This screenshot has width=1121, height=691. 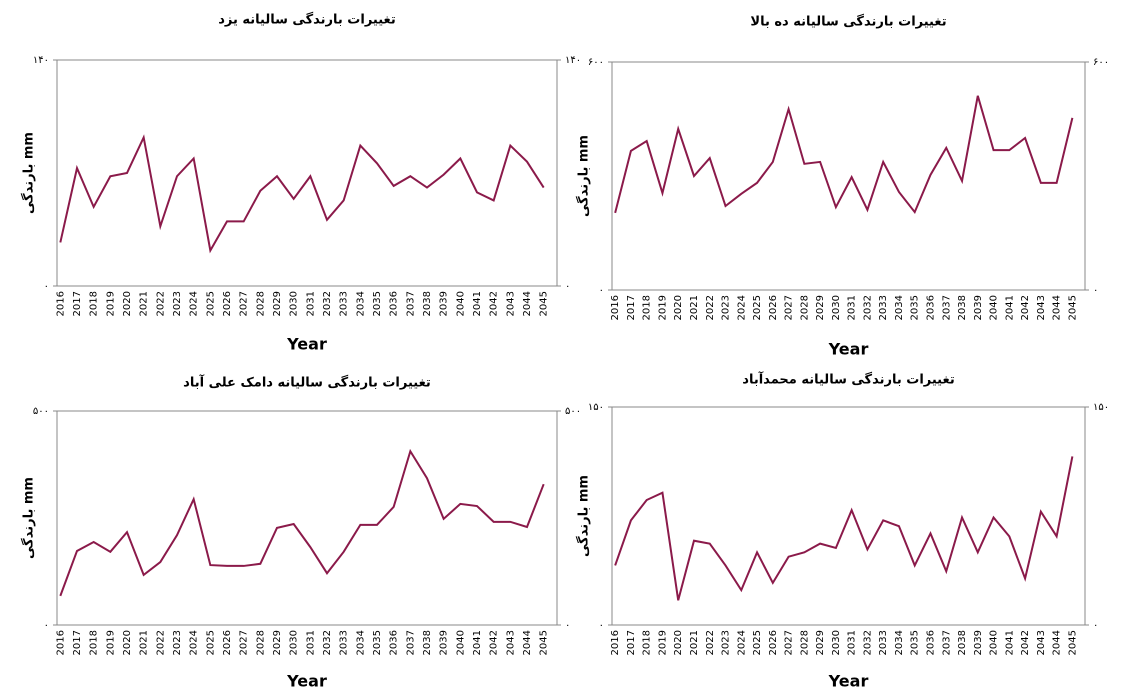 I want to click on chart-title: تغییرات بارندگی سالیانه یزد, so click(x=307, y=20).